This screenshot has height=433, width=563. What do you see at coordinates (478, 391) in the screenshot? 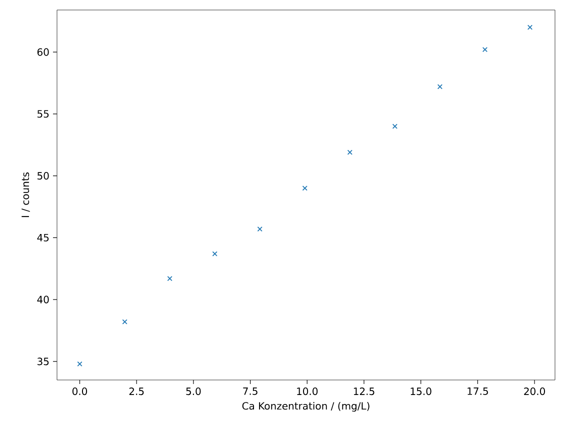
I see `x-tick-label: 17.5` at bounding box center [478, 391].